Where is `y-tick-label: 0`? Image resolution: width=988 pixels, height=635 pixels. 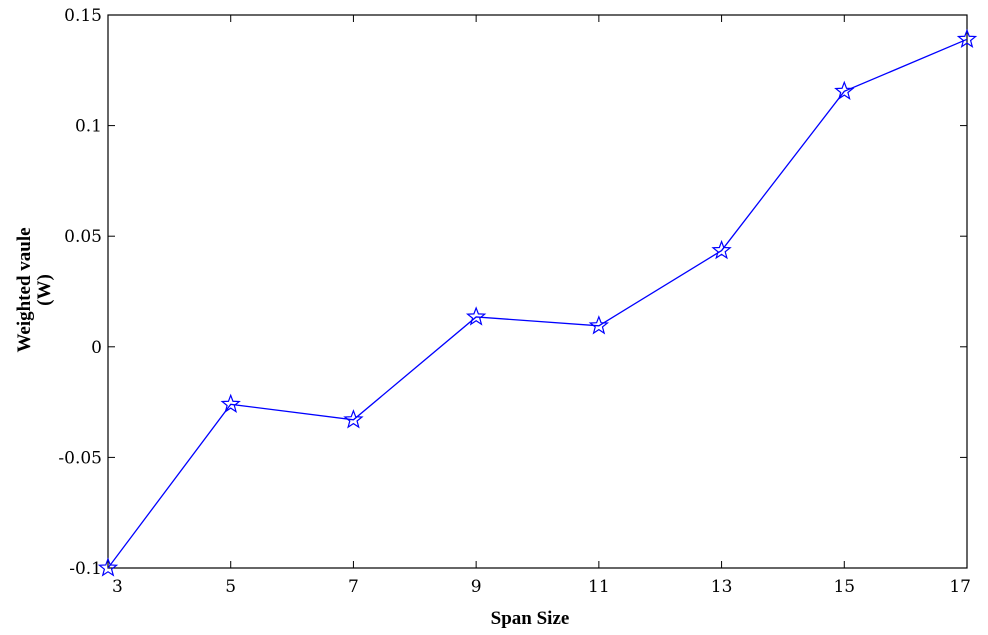 y-tick-label: 0 is located at coordinates (96, 348).